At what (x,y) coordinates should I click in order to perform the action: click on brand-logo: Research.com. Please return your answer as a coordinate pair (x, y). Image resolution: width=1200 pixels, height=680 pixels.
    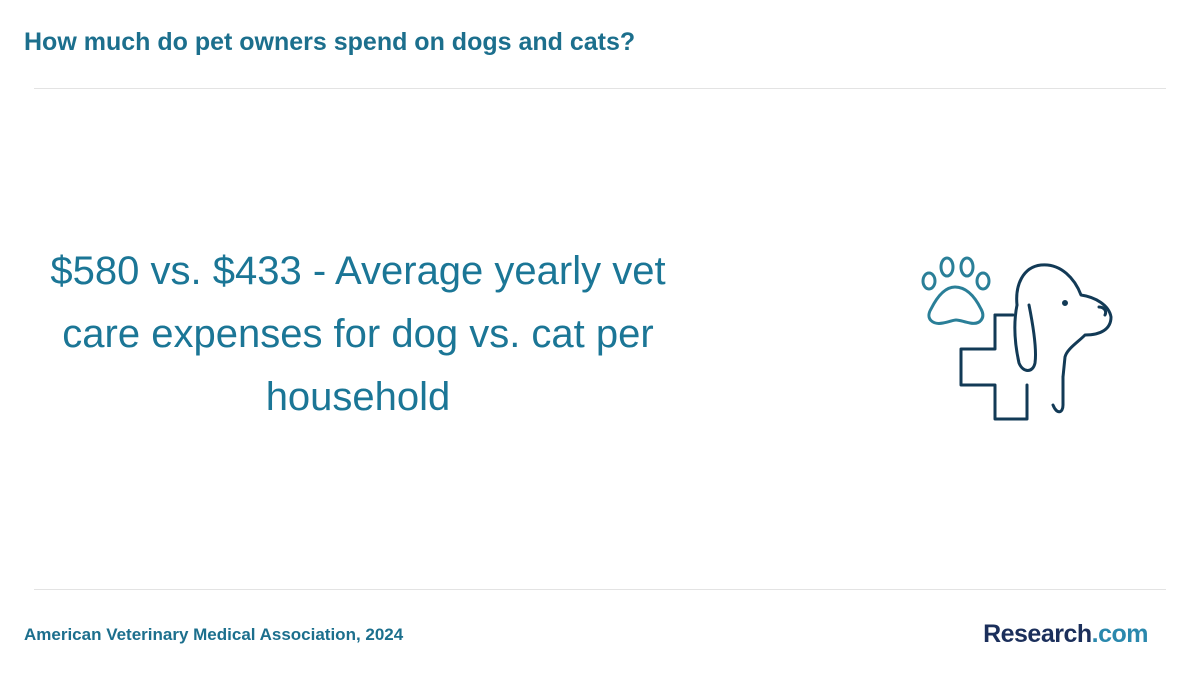
    Looking at the image, I should click on (1065, 634).